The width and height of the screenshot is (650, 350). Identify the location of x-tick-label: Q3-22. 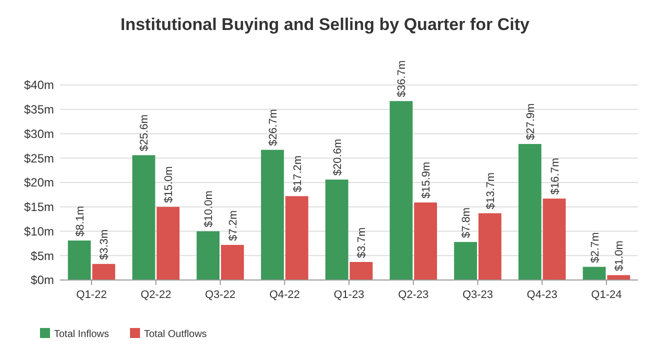
(220, 295).